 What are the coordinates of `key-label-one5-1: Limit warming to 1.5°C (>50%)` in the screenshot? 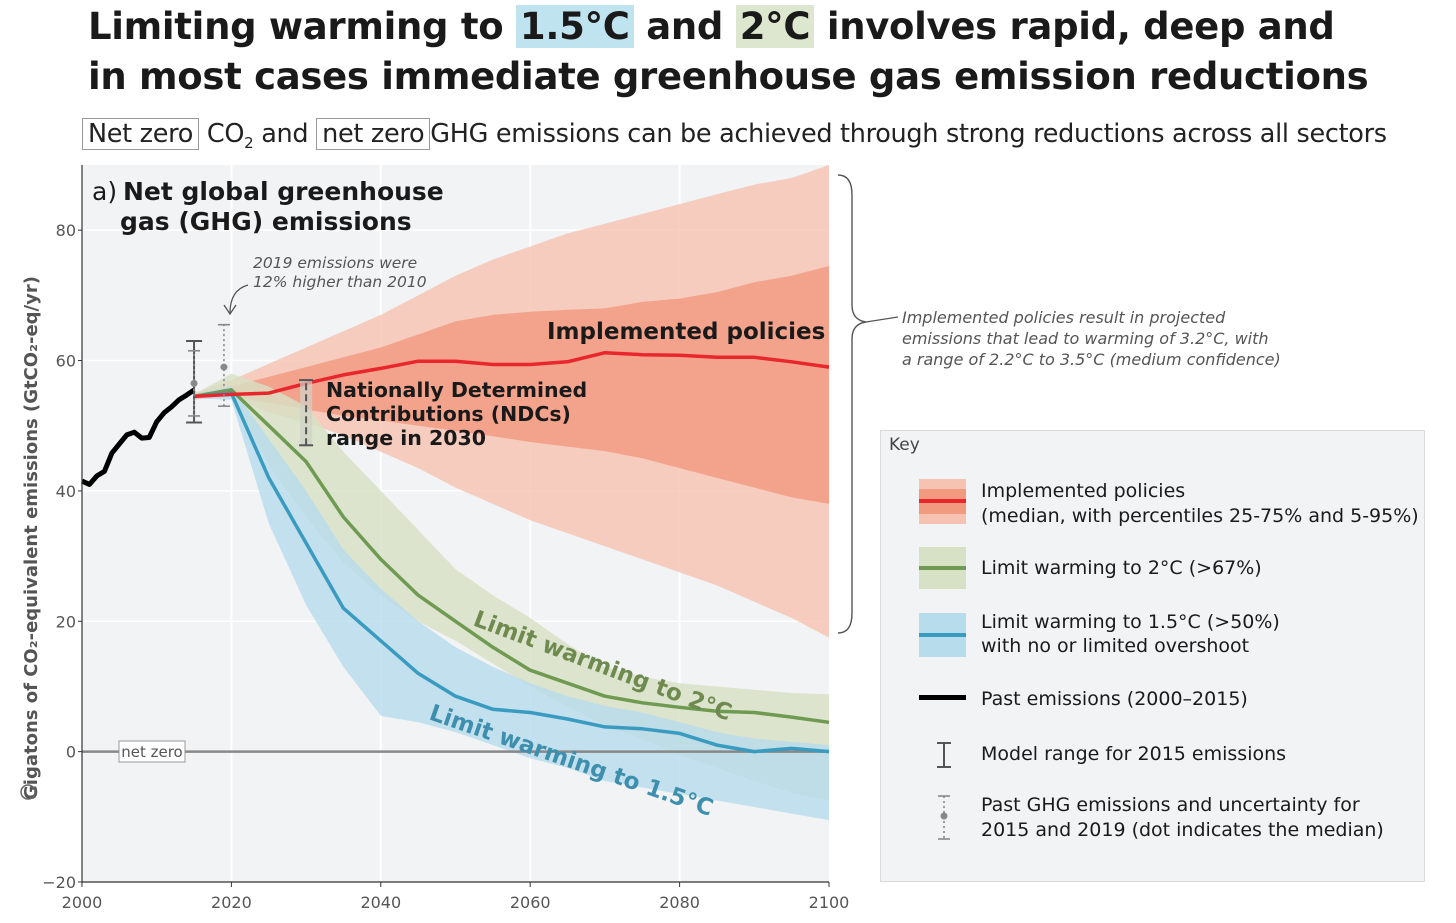 It's located at (1130, 622).